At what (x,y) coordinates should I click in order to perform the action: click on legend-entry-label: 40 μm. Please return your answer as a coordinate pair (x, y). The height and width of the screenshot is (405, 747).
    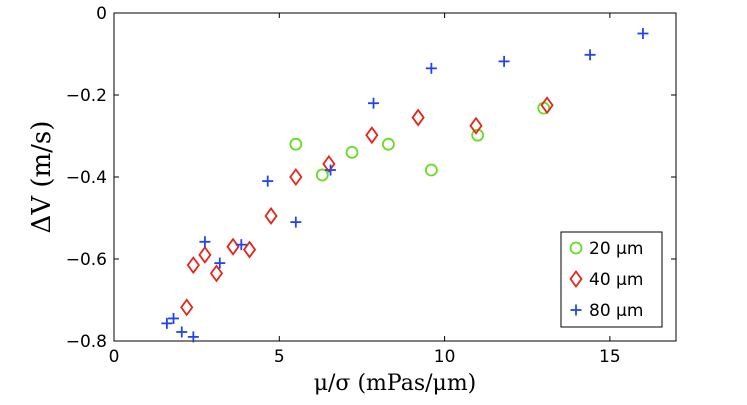
    Looking at the image, I should click on (616, 280).